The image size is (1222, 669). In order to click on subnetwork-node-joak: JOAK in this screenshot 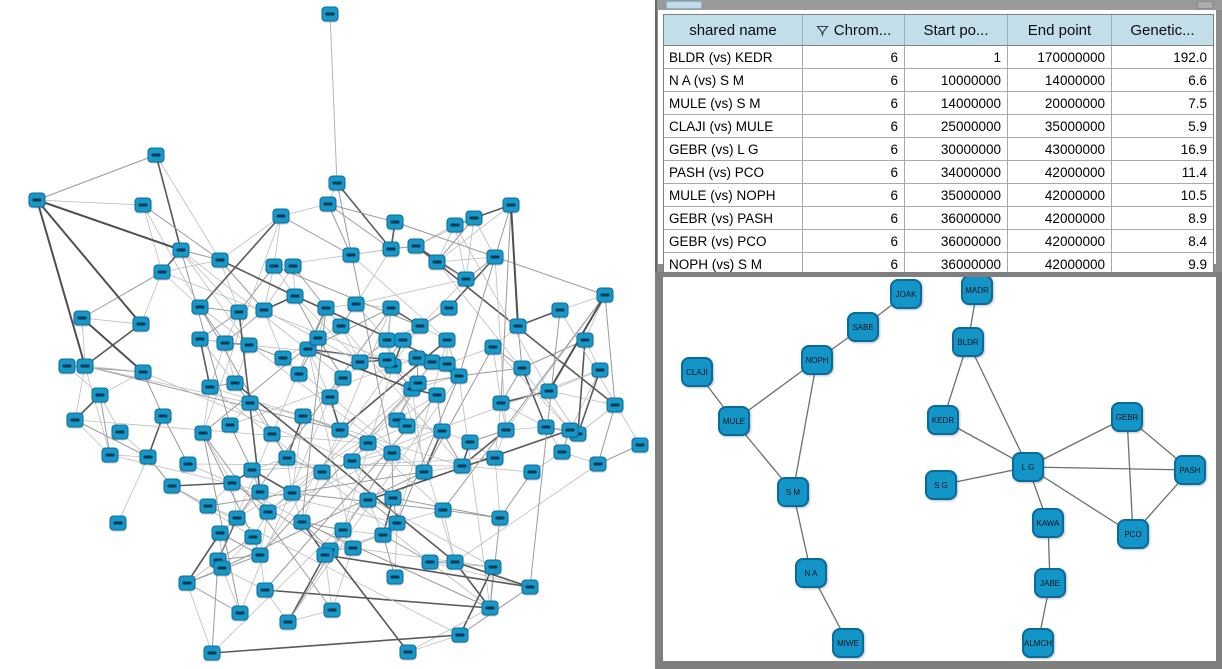, I will do `click(906, 294)`.